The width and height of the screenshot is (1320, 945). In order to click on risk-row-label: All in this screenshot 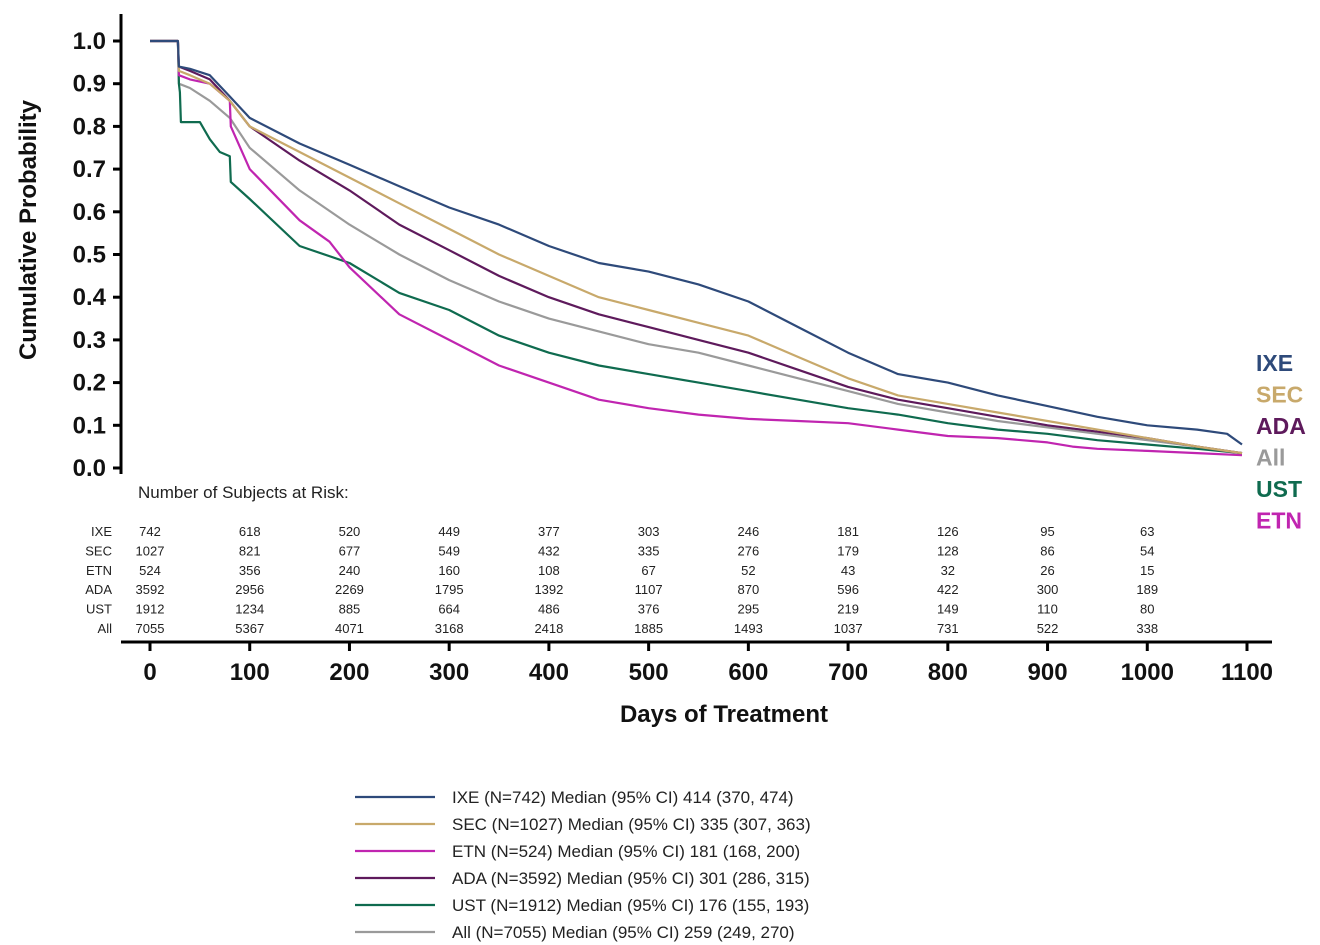, I will do `click(105, 628)`.